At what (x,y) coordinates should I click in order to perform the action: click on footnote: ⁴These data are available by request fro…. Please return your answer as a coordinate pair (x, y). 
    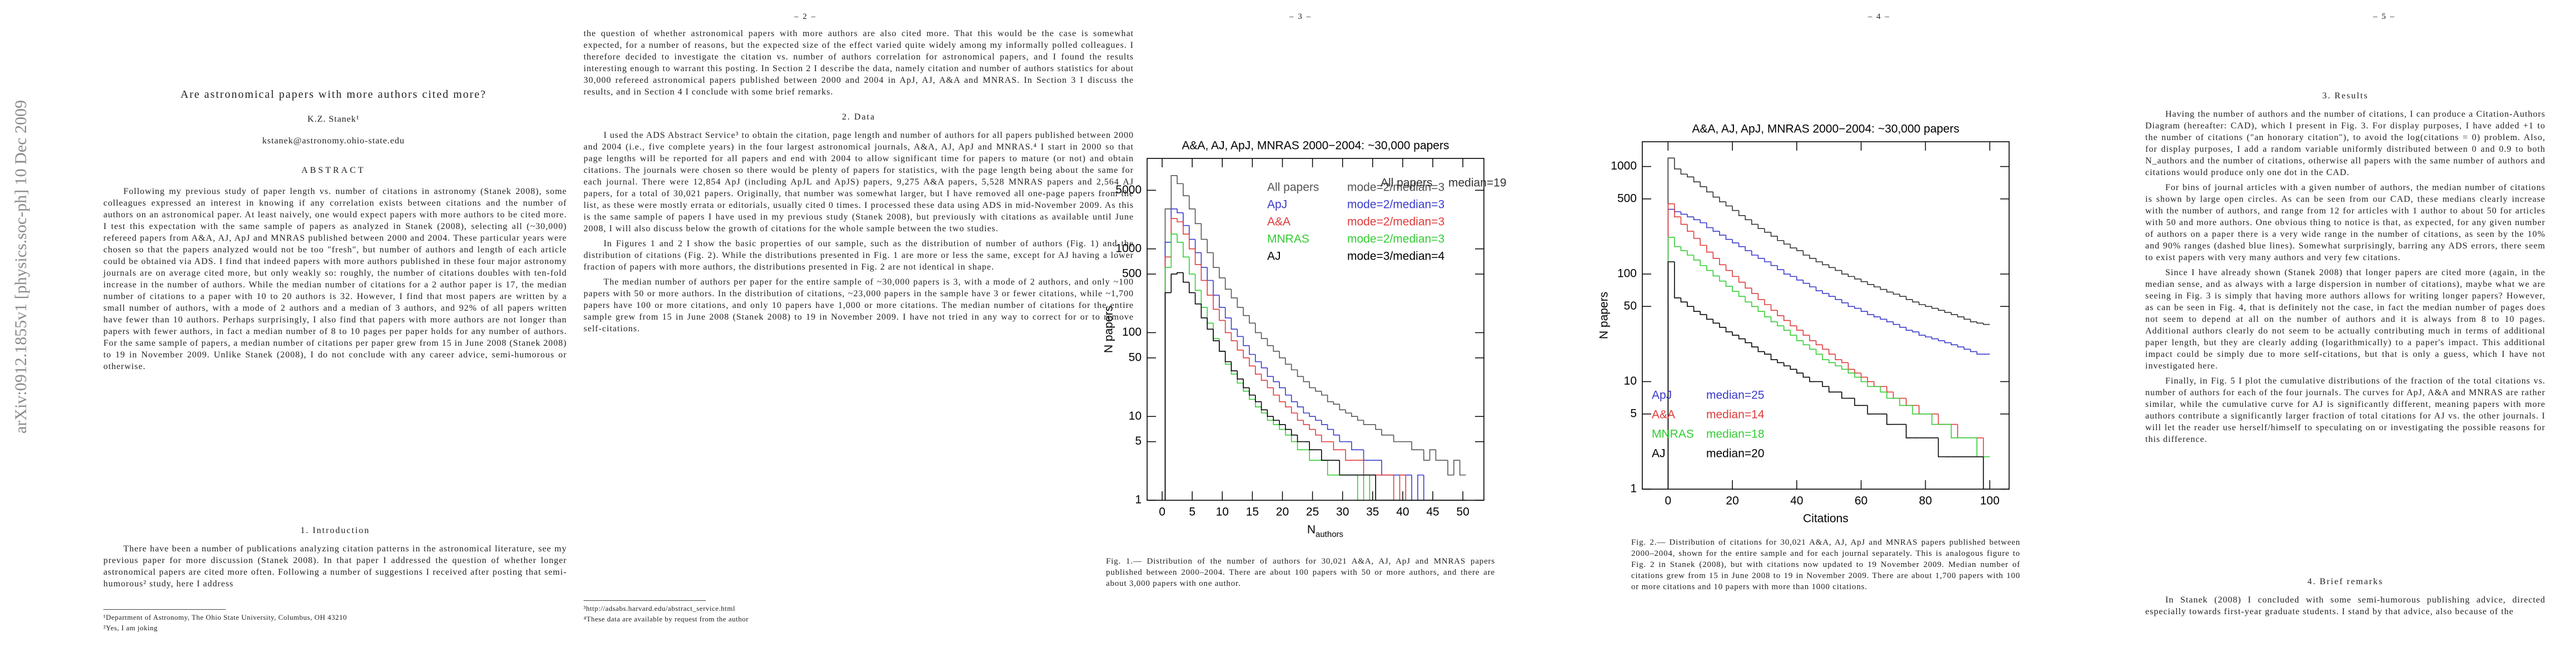
    Looking at the image, I should click on (666, 619).